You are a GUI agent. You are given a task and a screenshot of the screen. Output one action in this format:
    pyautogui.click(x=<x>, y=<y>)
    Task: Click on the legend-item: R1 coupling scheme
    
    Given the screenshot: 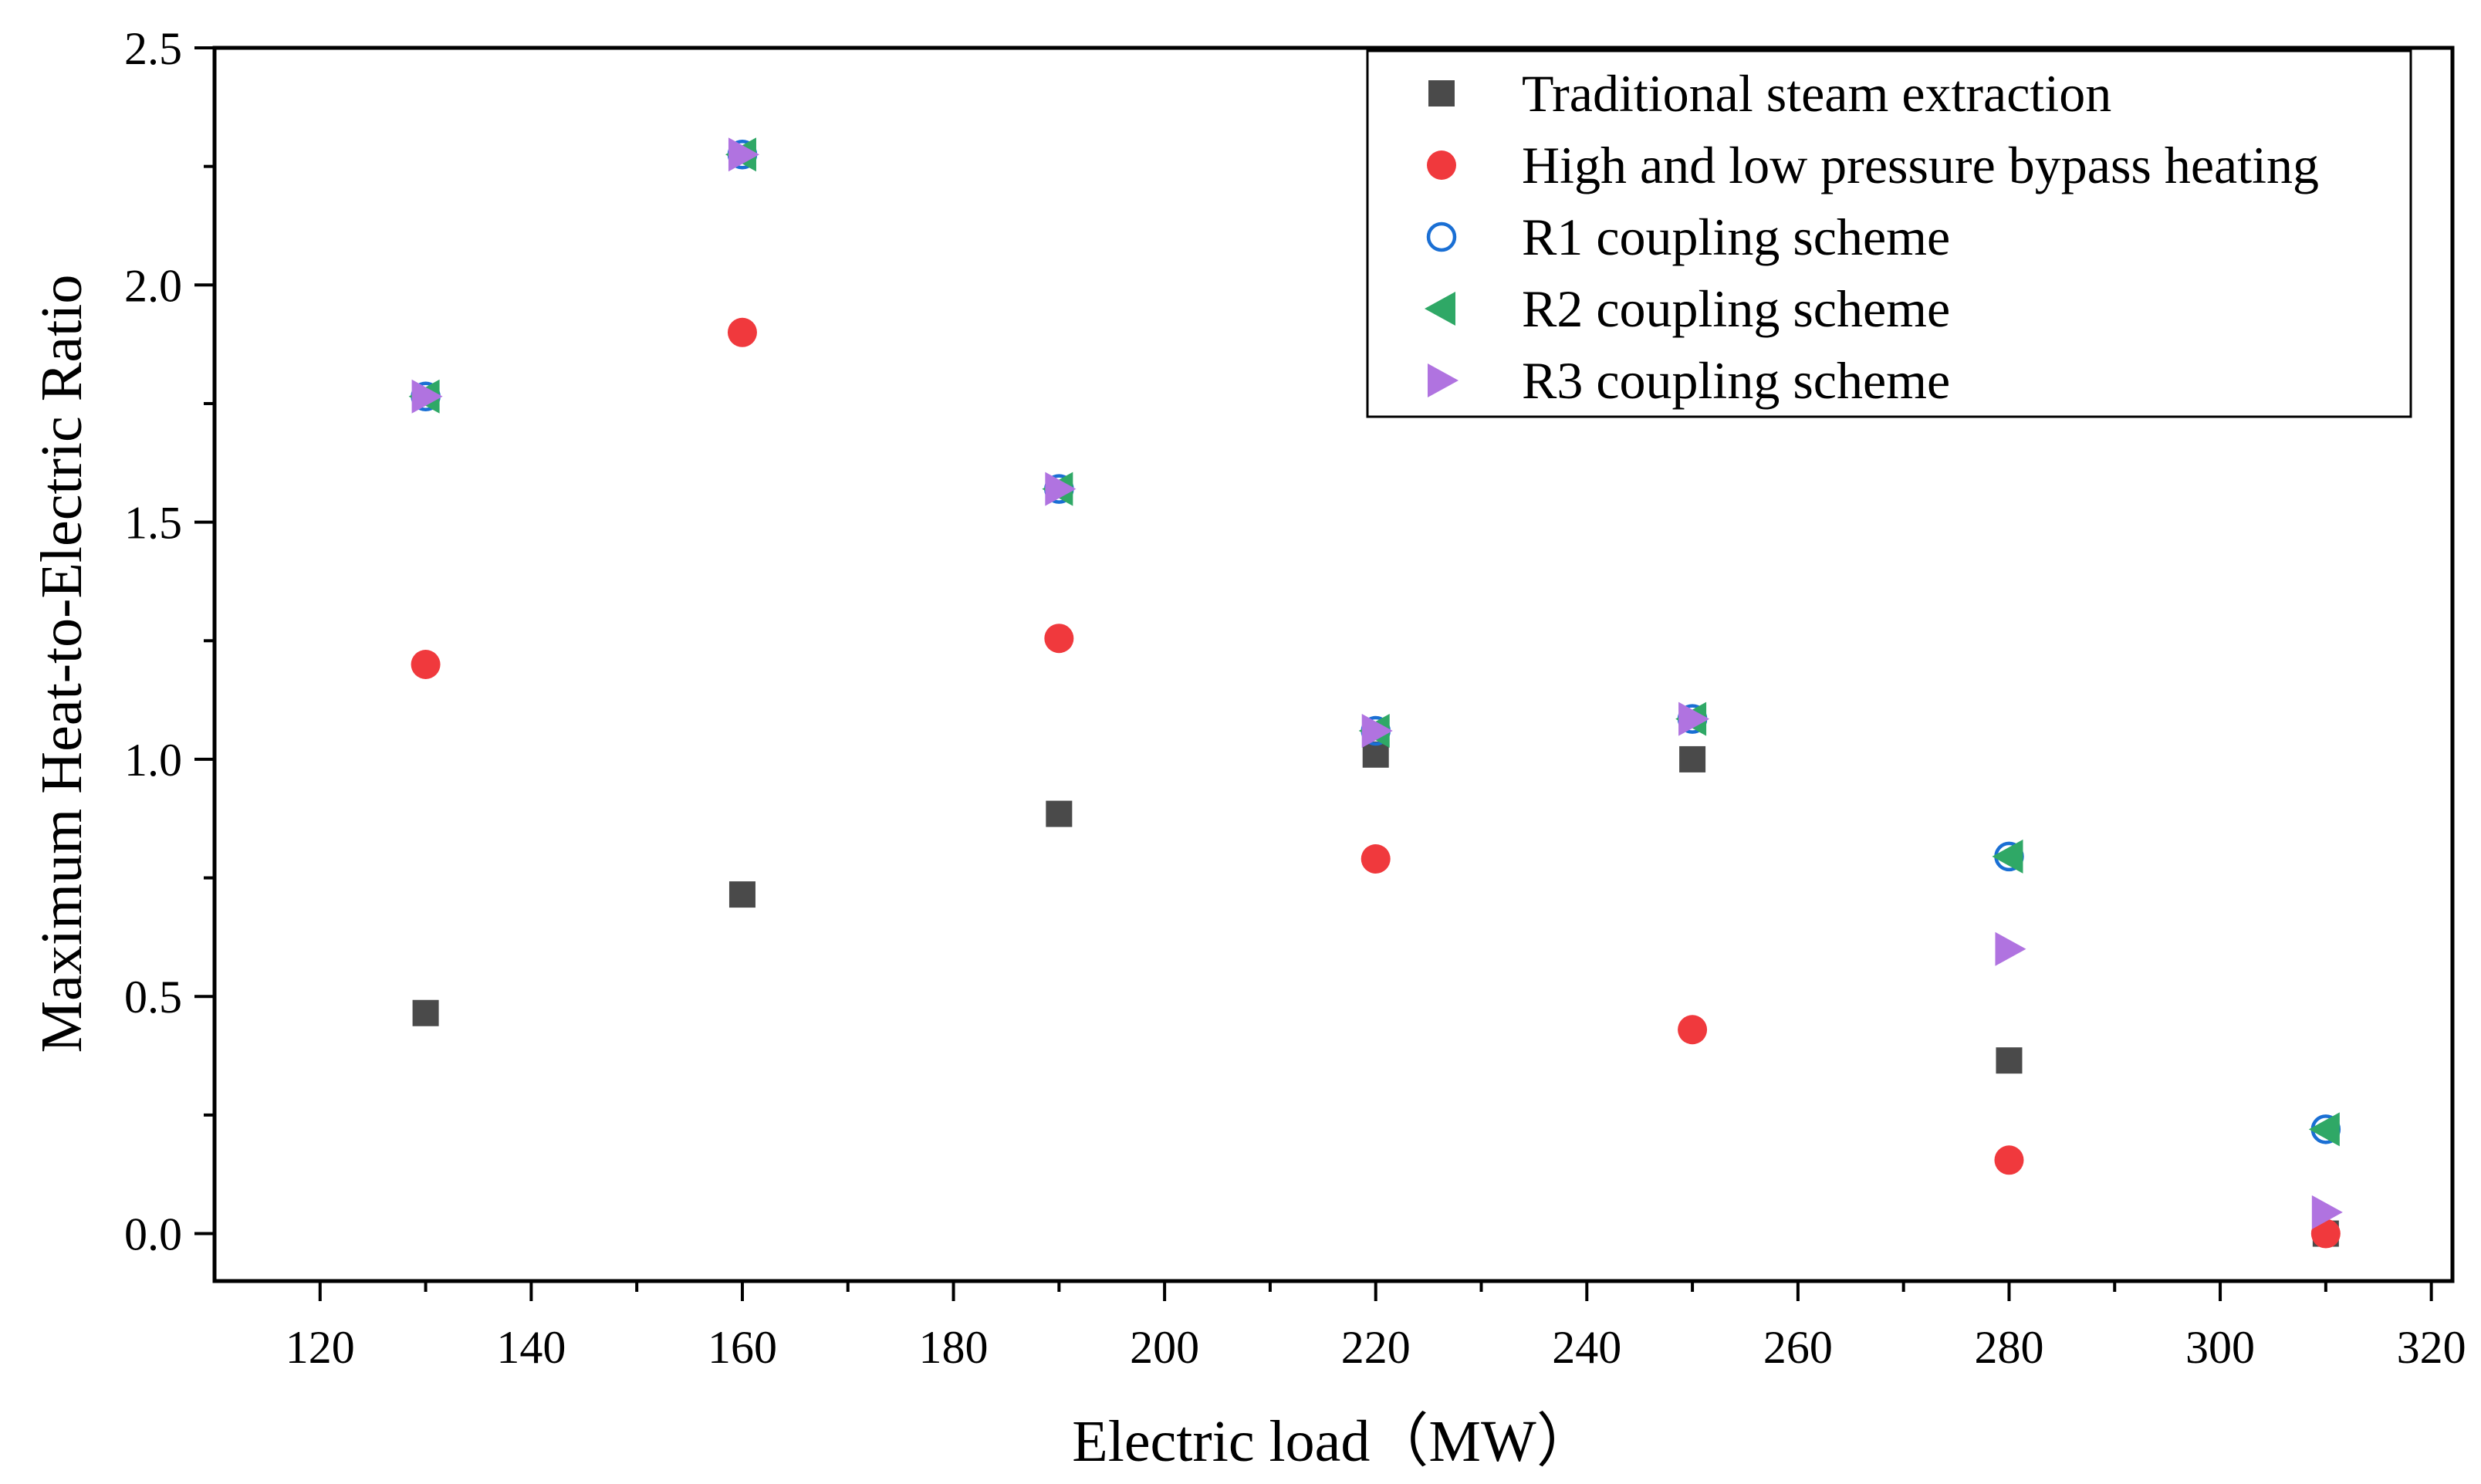 What is the action you would take?
    pyautogui.click(x=1688, y=237)
    